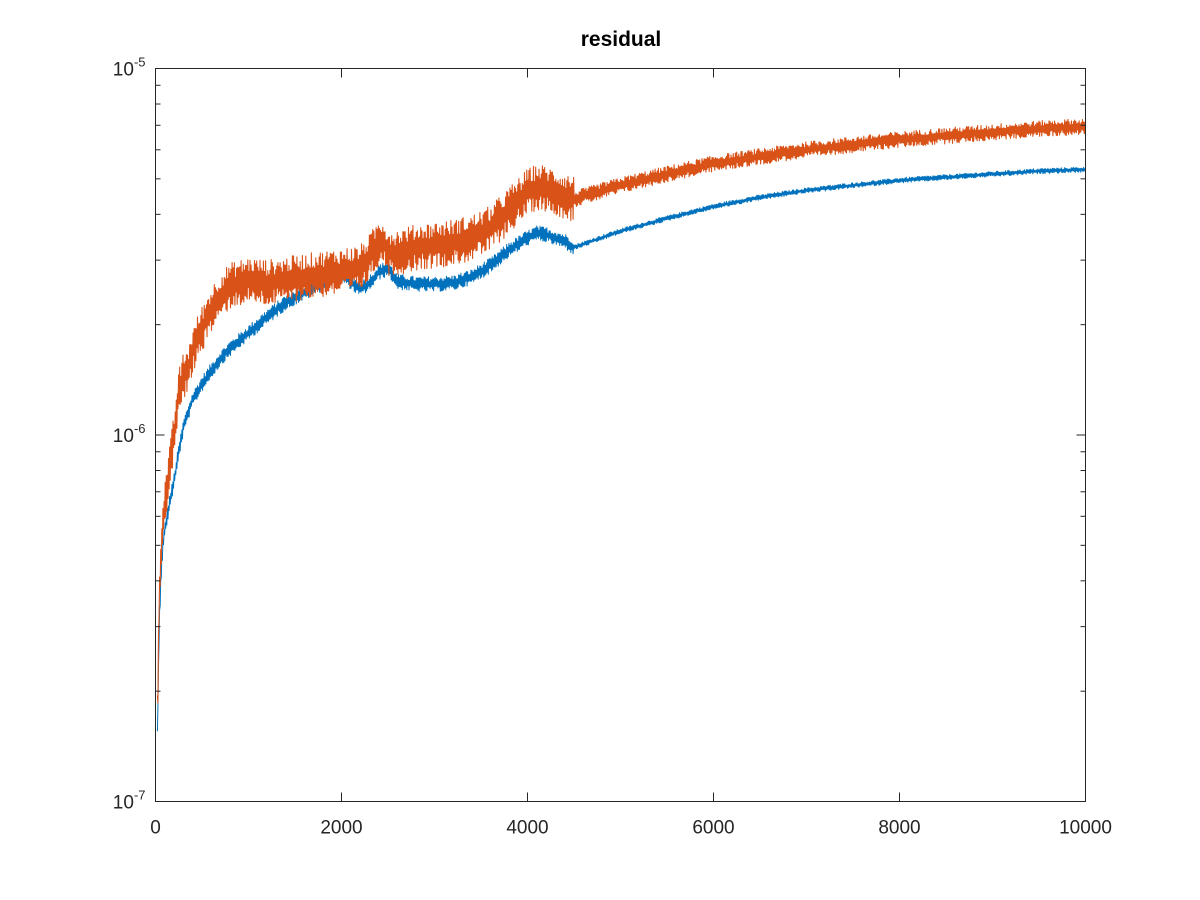 The image size is (1200, 900). Describe the element at coordinates (713, 828) in the screenshot. I see `x-tick-label: 6000` at that location.